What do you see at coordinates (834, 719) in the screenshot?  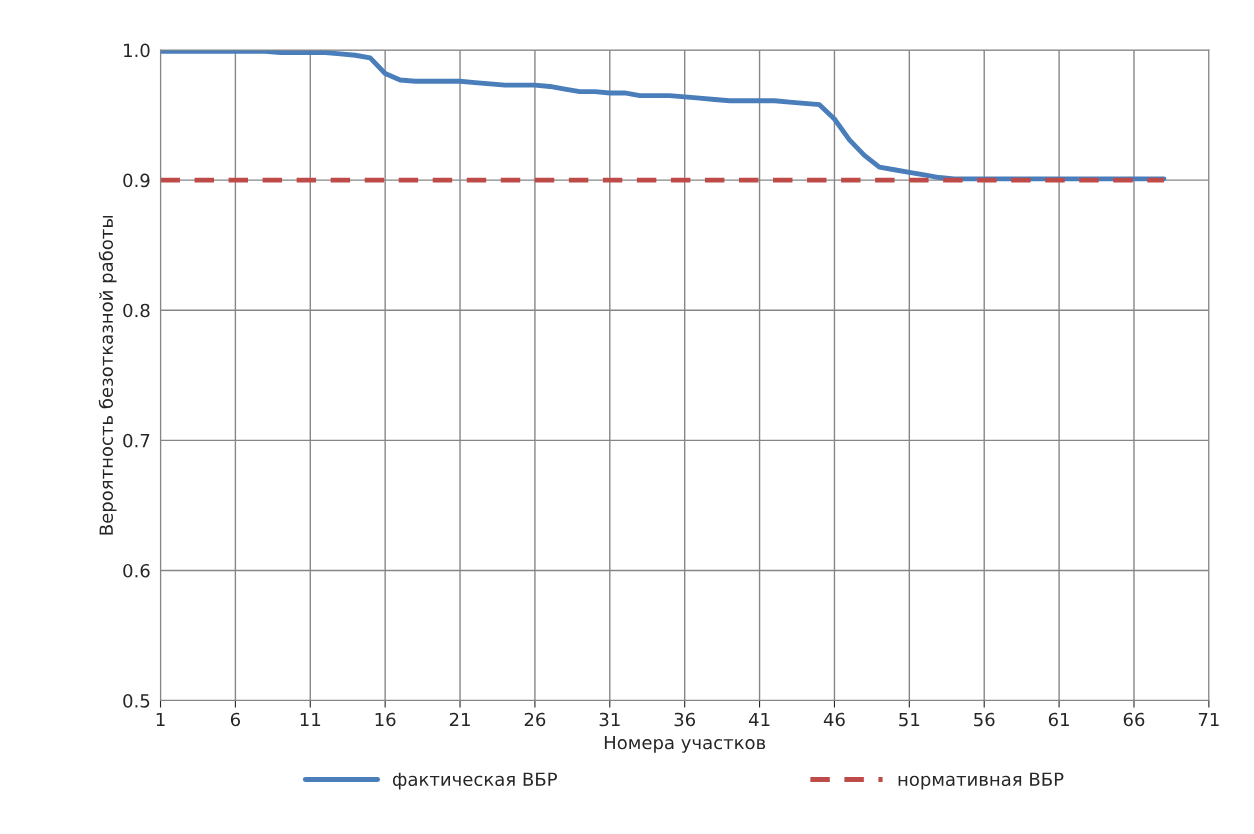 I see `x-tick-label: 46` at bounding box center [834, 719].